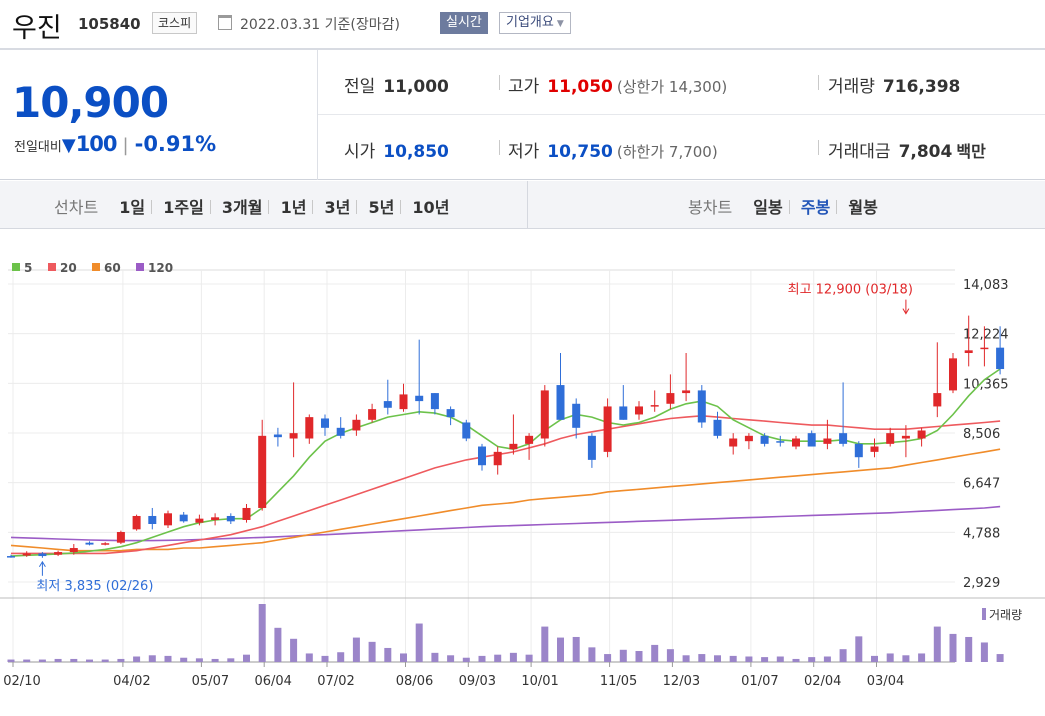 The width and height of the screenshot is (1045, 716). I want to click on line-chart-title: 선차트, so click(76, 207).